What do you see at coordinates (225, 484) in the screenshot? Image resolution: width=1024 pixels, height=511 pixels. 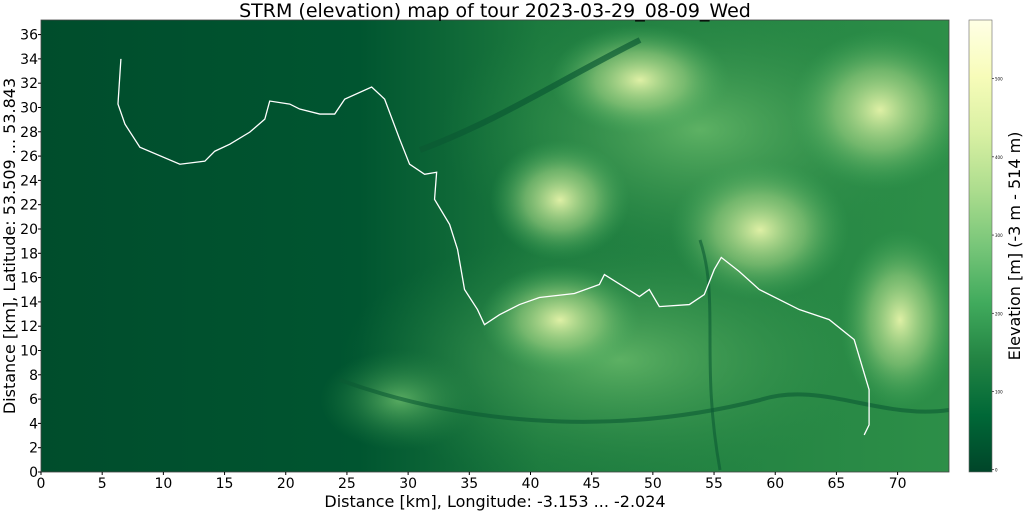 I see `x-tick-label: 15` at bounding box center [225, 484].